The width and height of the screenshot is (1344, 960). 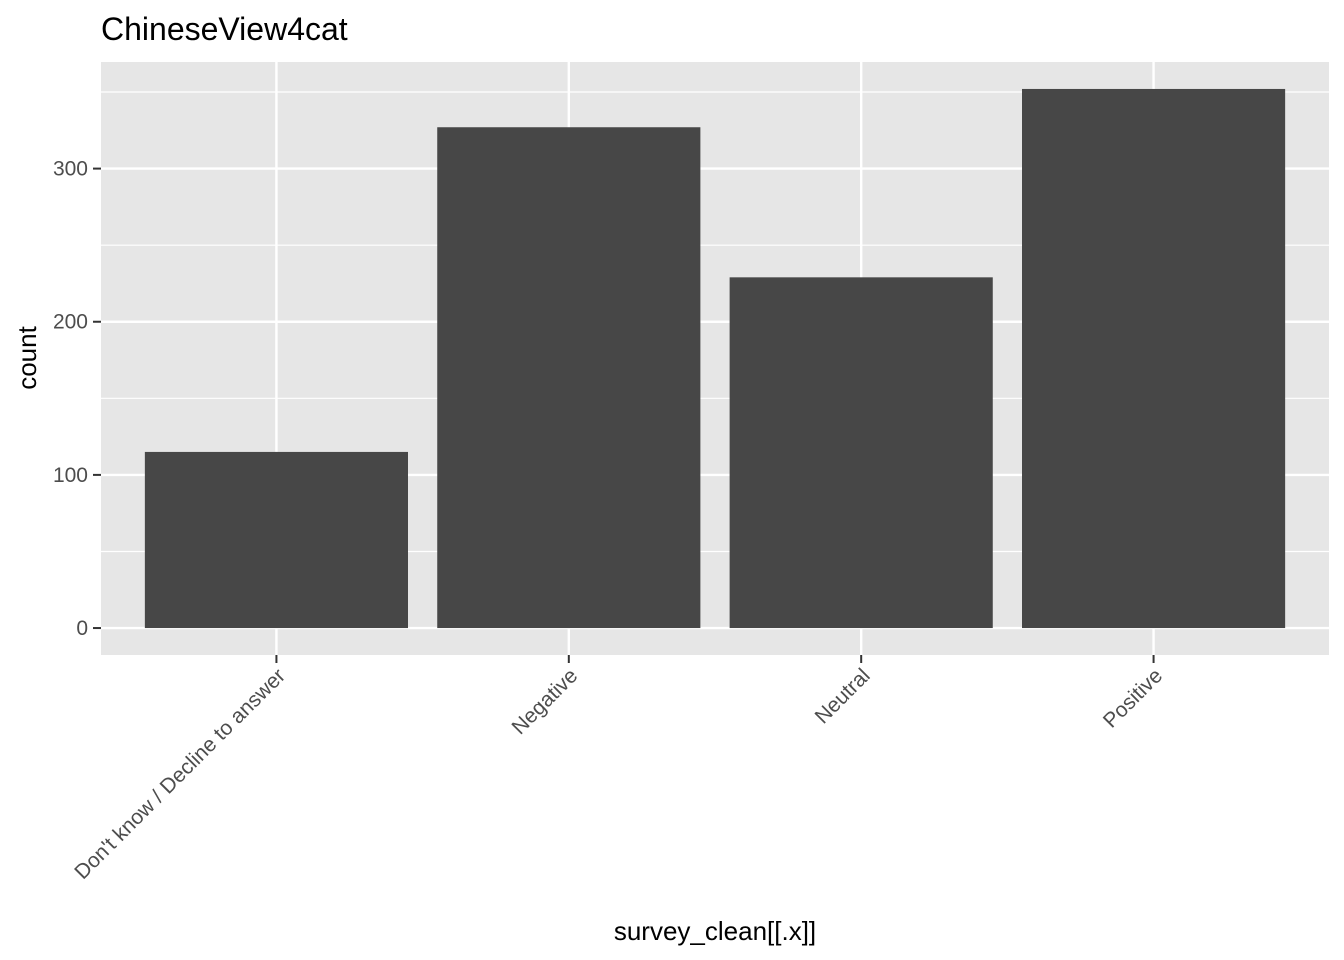 What do you see at coordinates (843, 696) in the screenshot?
I see `x-tick-label: Neutral` at bounding box center [843, 696].